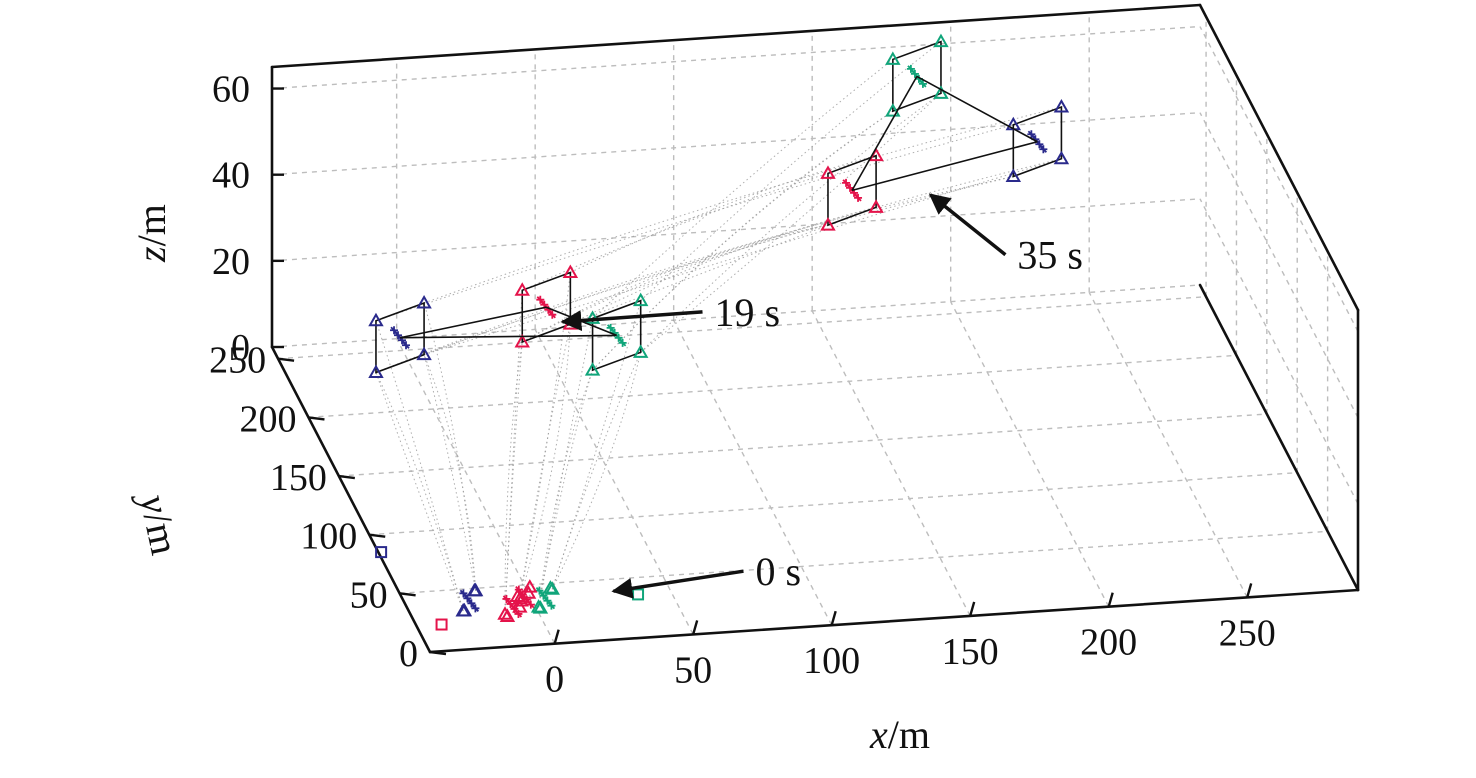  I want to click on y-tick-label: 0, so click(408, 654).